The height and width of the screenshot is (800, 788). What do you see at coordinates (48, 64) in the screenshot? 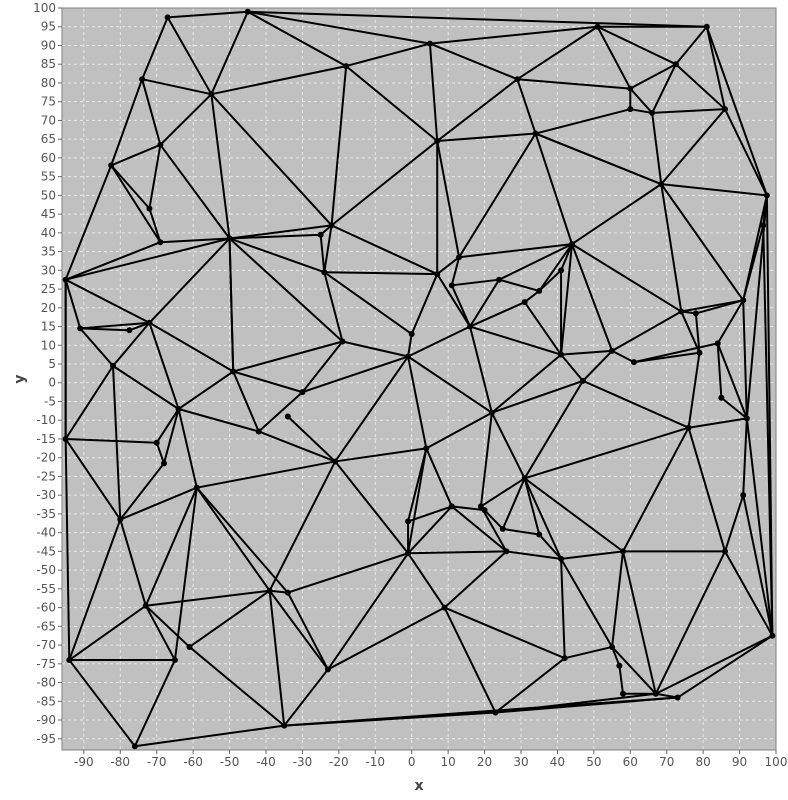
I see `y-tick-label: 85` at bounding box center [48, 64].